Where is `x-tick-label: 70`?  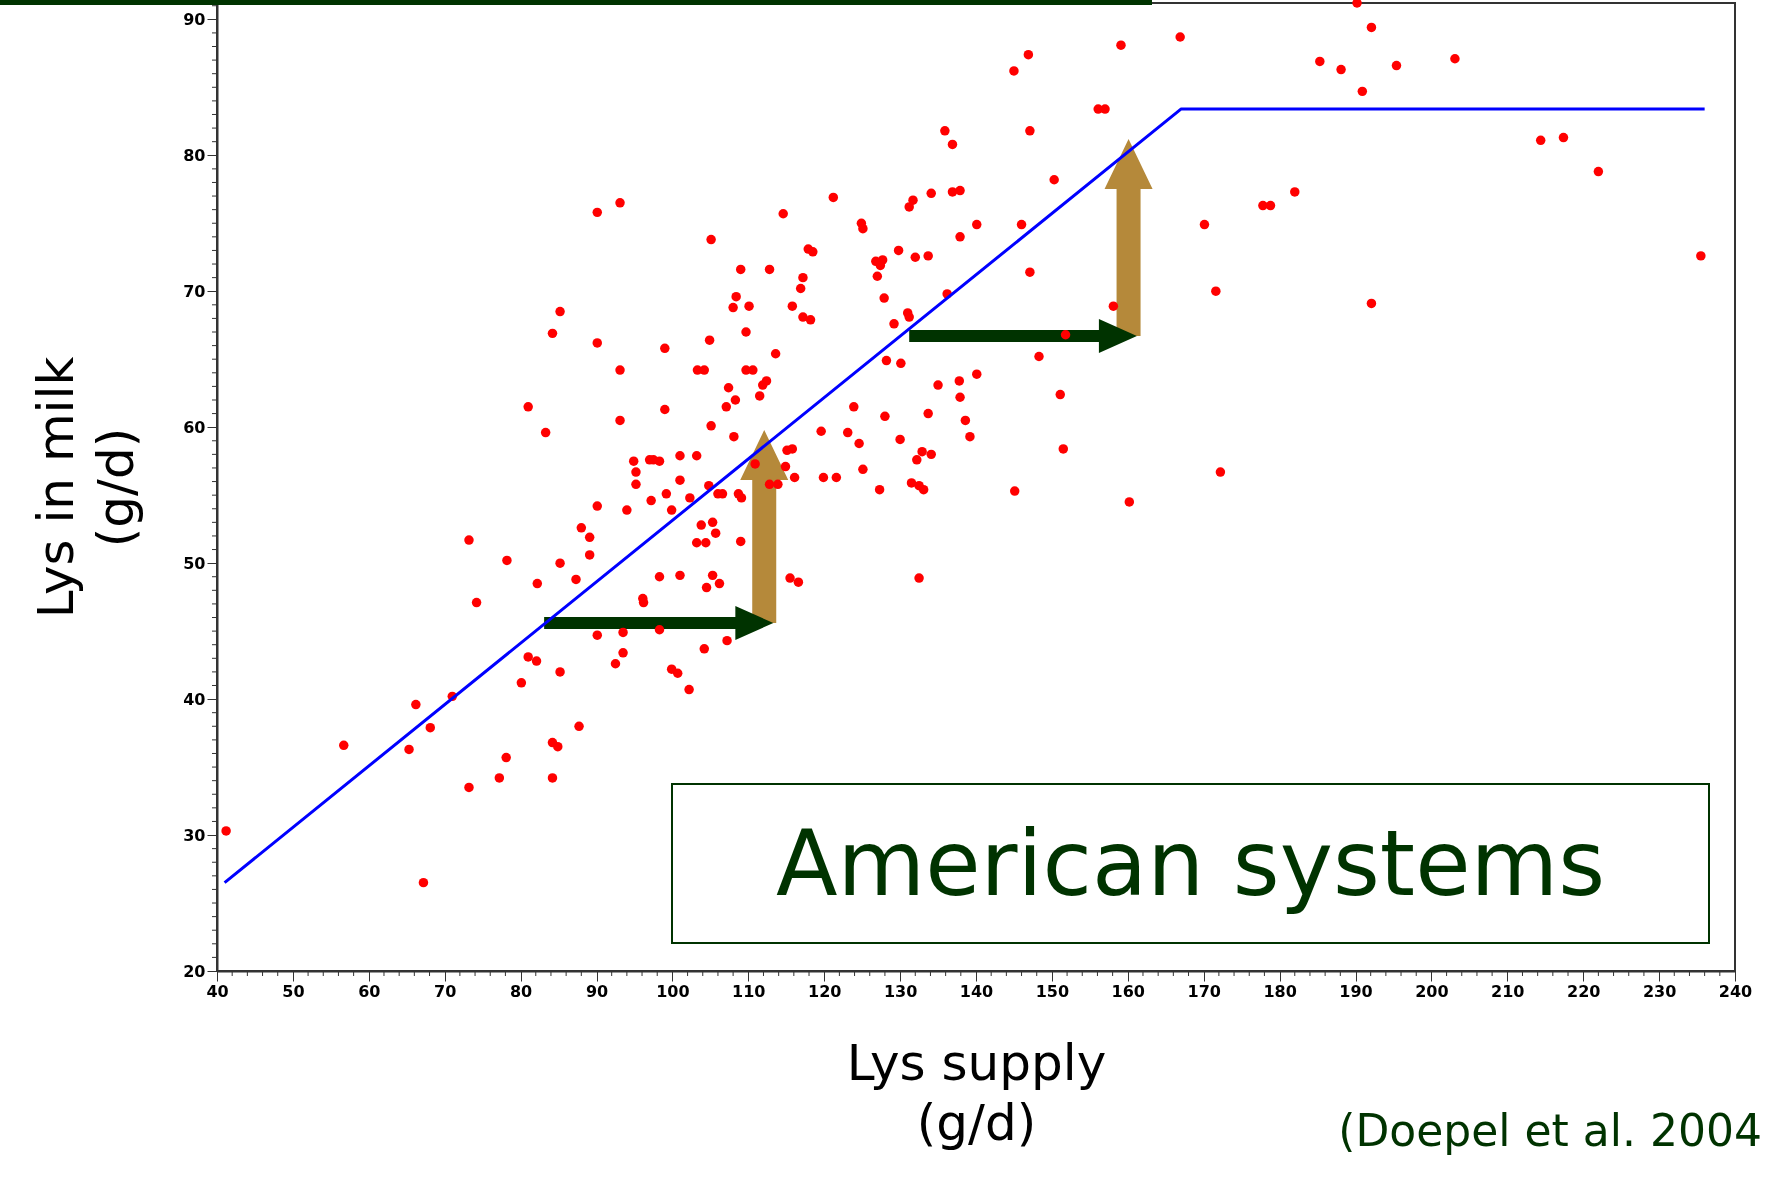 x-tick-label: 70 is located at coordinates (445, 991).